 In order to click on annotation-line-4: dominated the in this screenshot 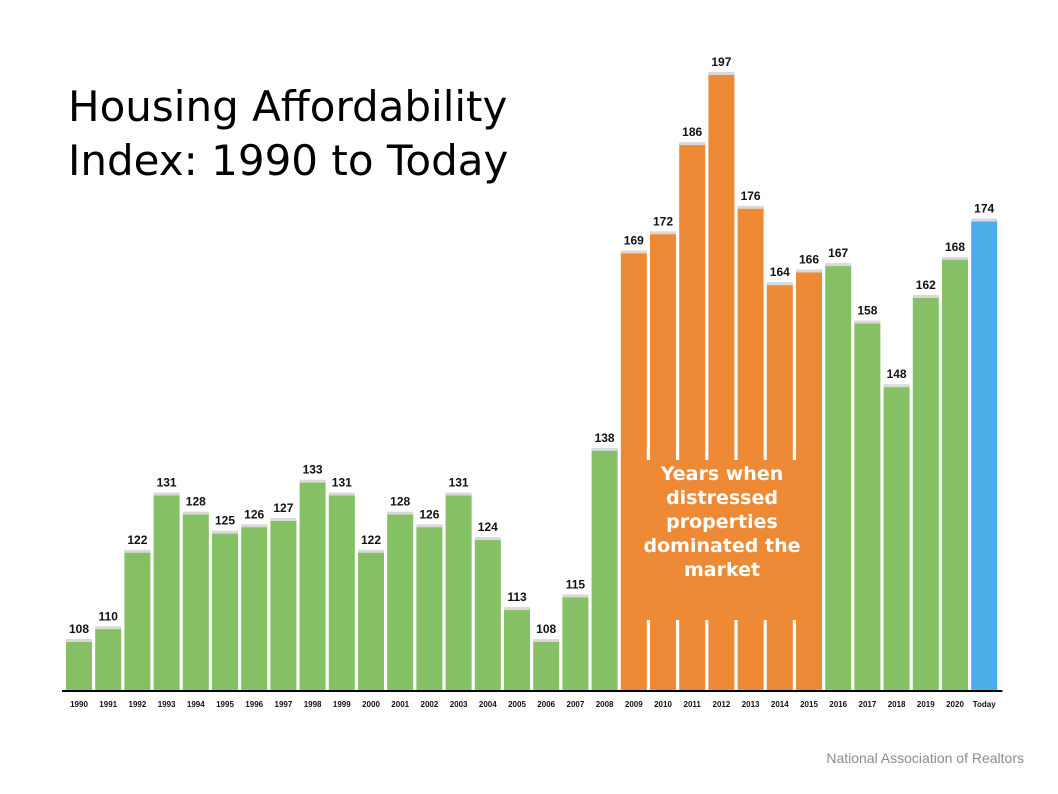, I will do `click(722, 546)`.